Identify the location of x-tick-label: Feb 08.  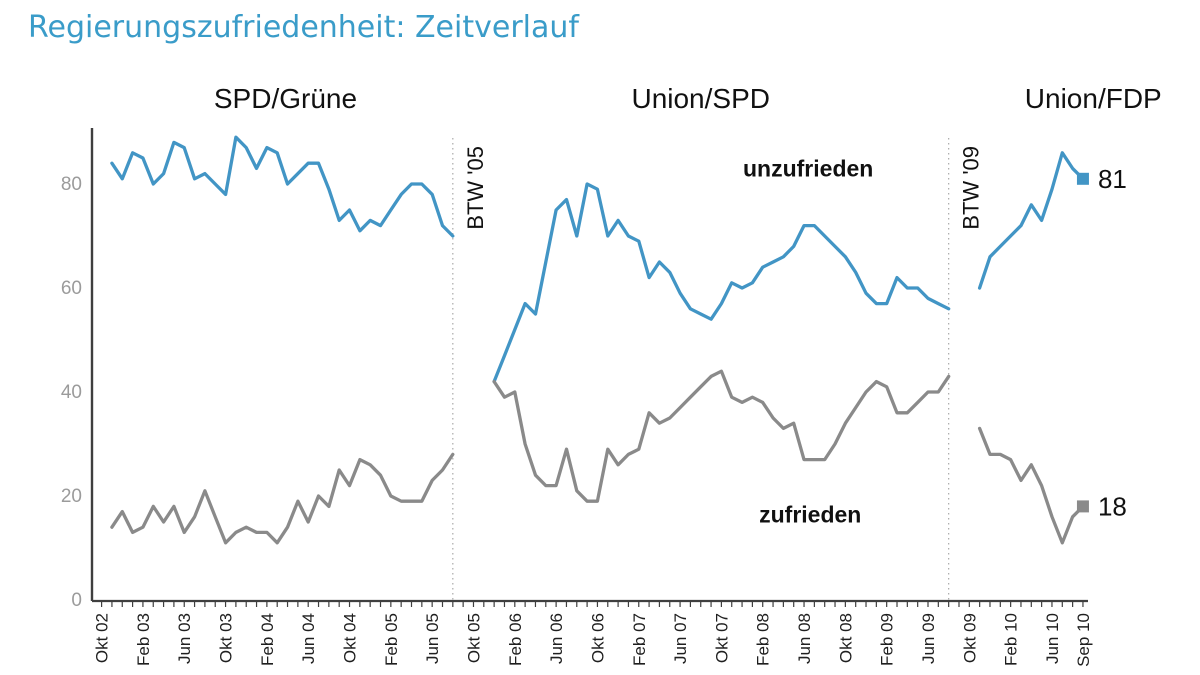
(763, 639).